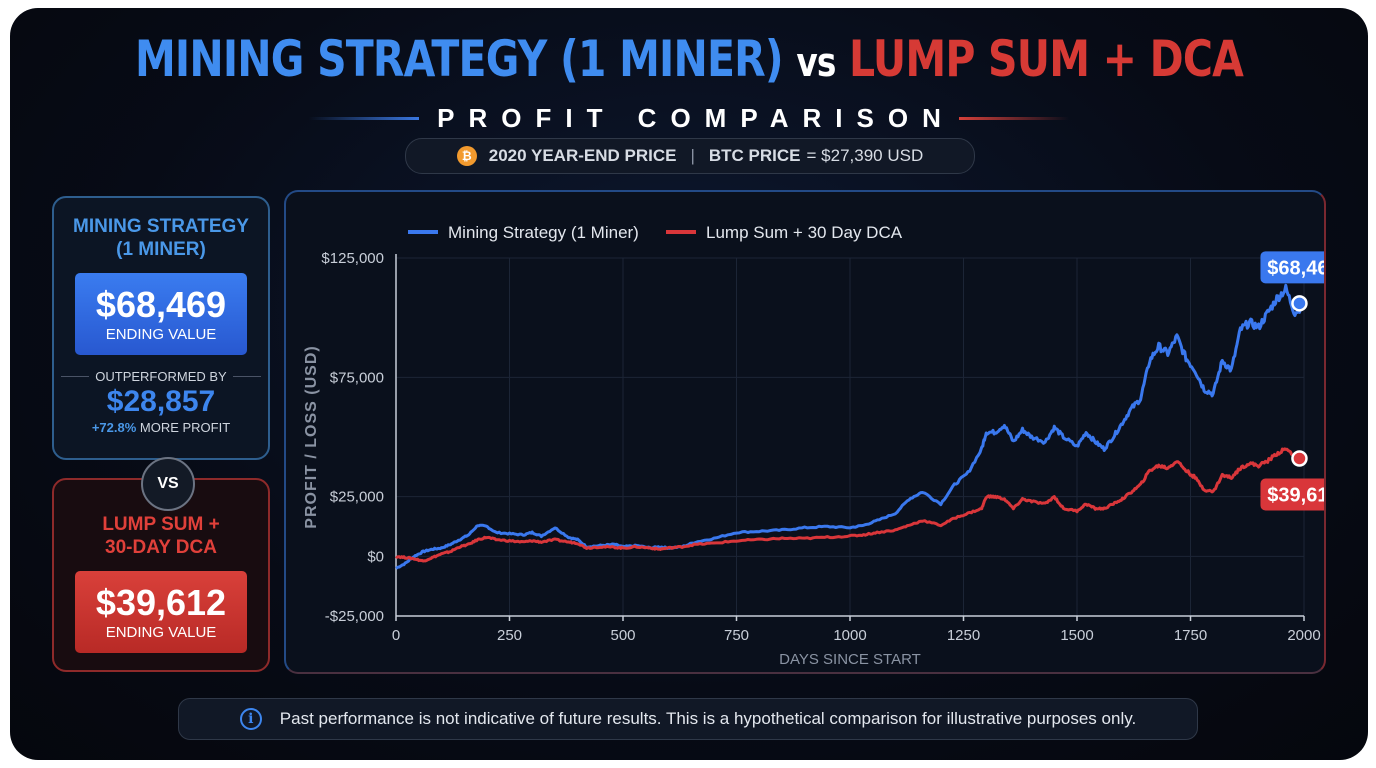 The image size is (1376, 768). What do you see at coordinates (865, 155) in the screenshot?
I see `btc-price-value: = $27,390 USD` at bounding box center [865, 155].